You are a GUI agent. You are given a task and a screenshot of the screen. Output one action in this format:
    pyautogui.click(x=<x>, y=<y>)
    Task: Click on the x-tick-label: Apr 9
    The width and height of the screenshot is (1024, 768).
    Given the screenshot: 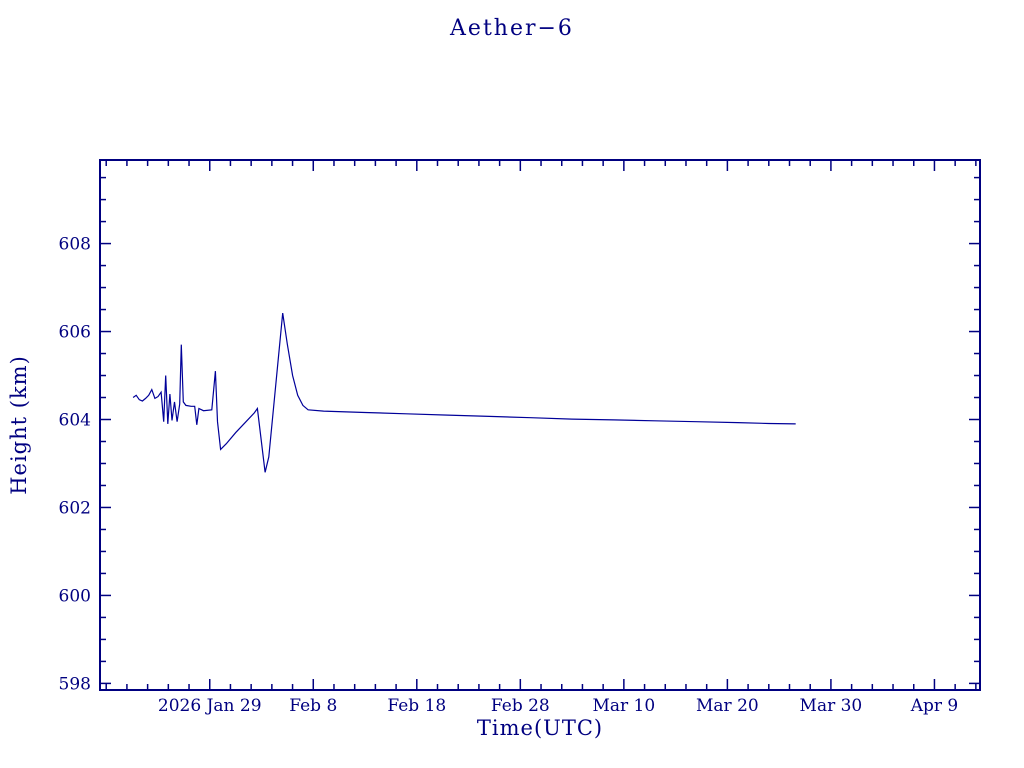 What is the action you would take?
    pyautogui.click(x=934, y=706)
    